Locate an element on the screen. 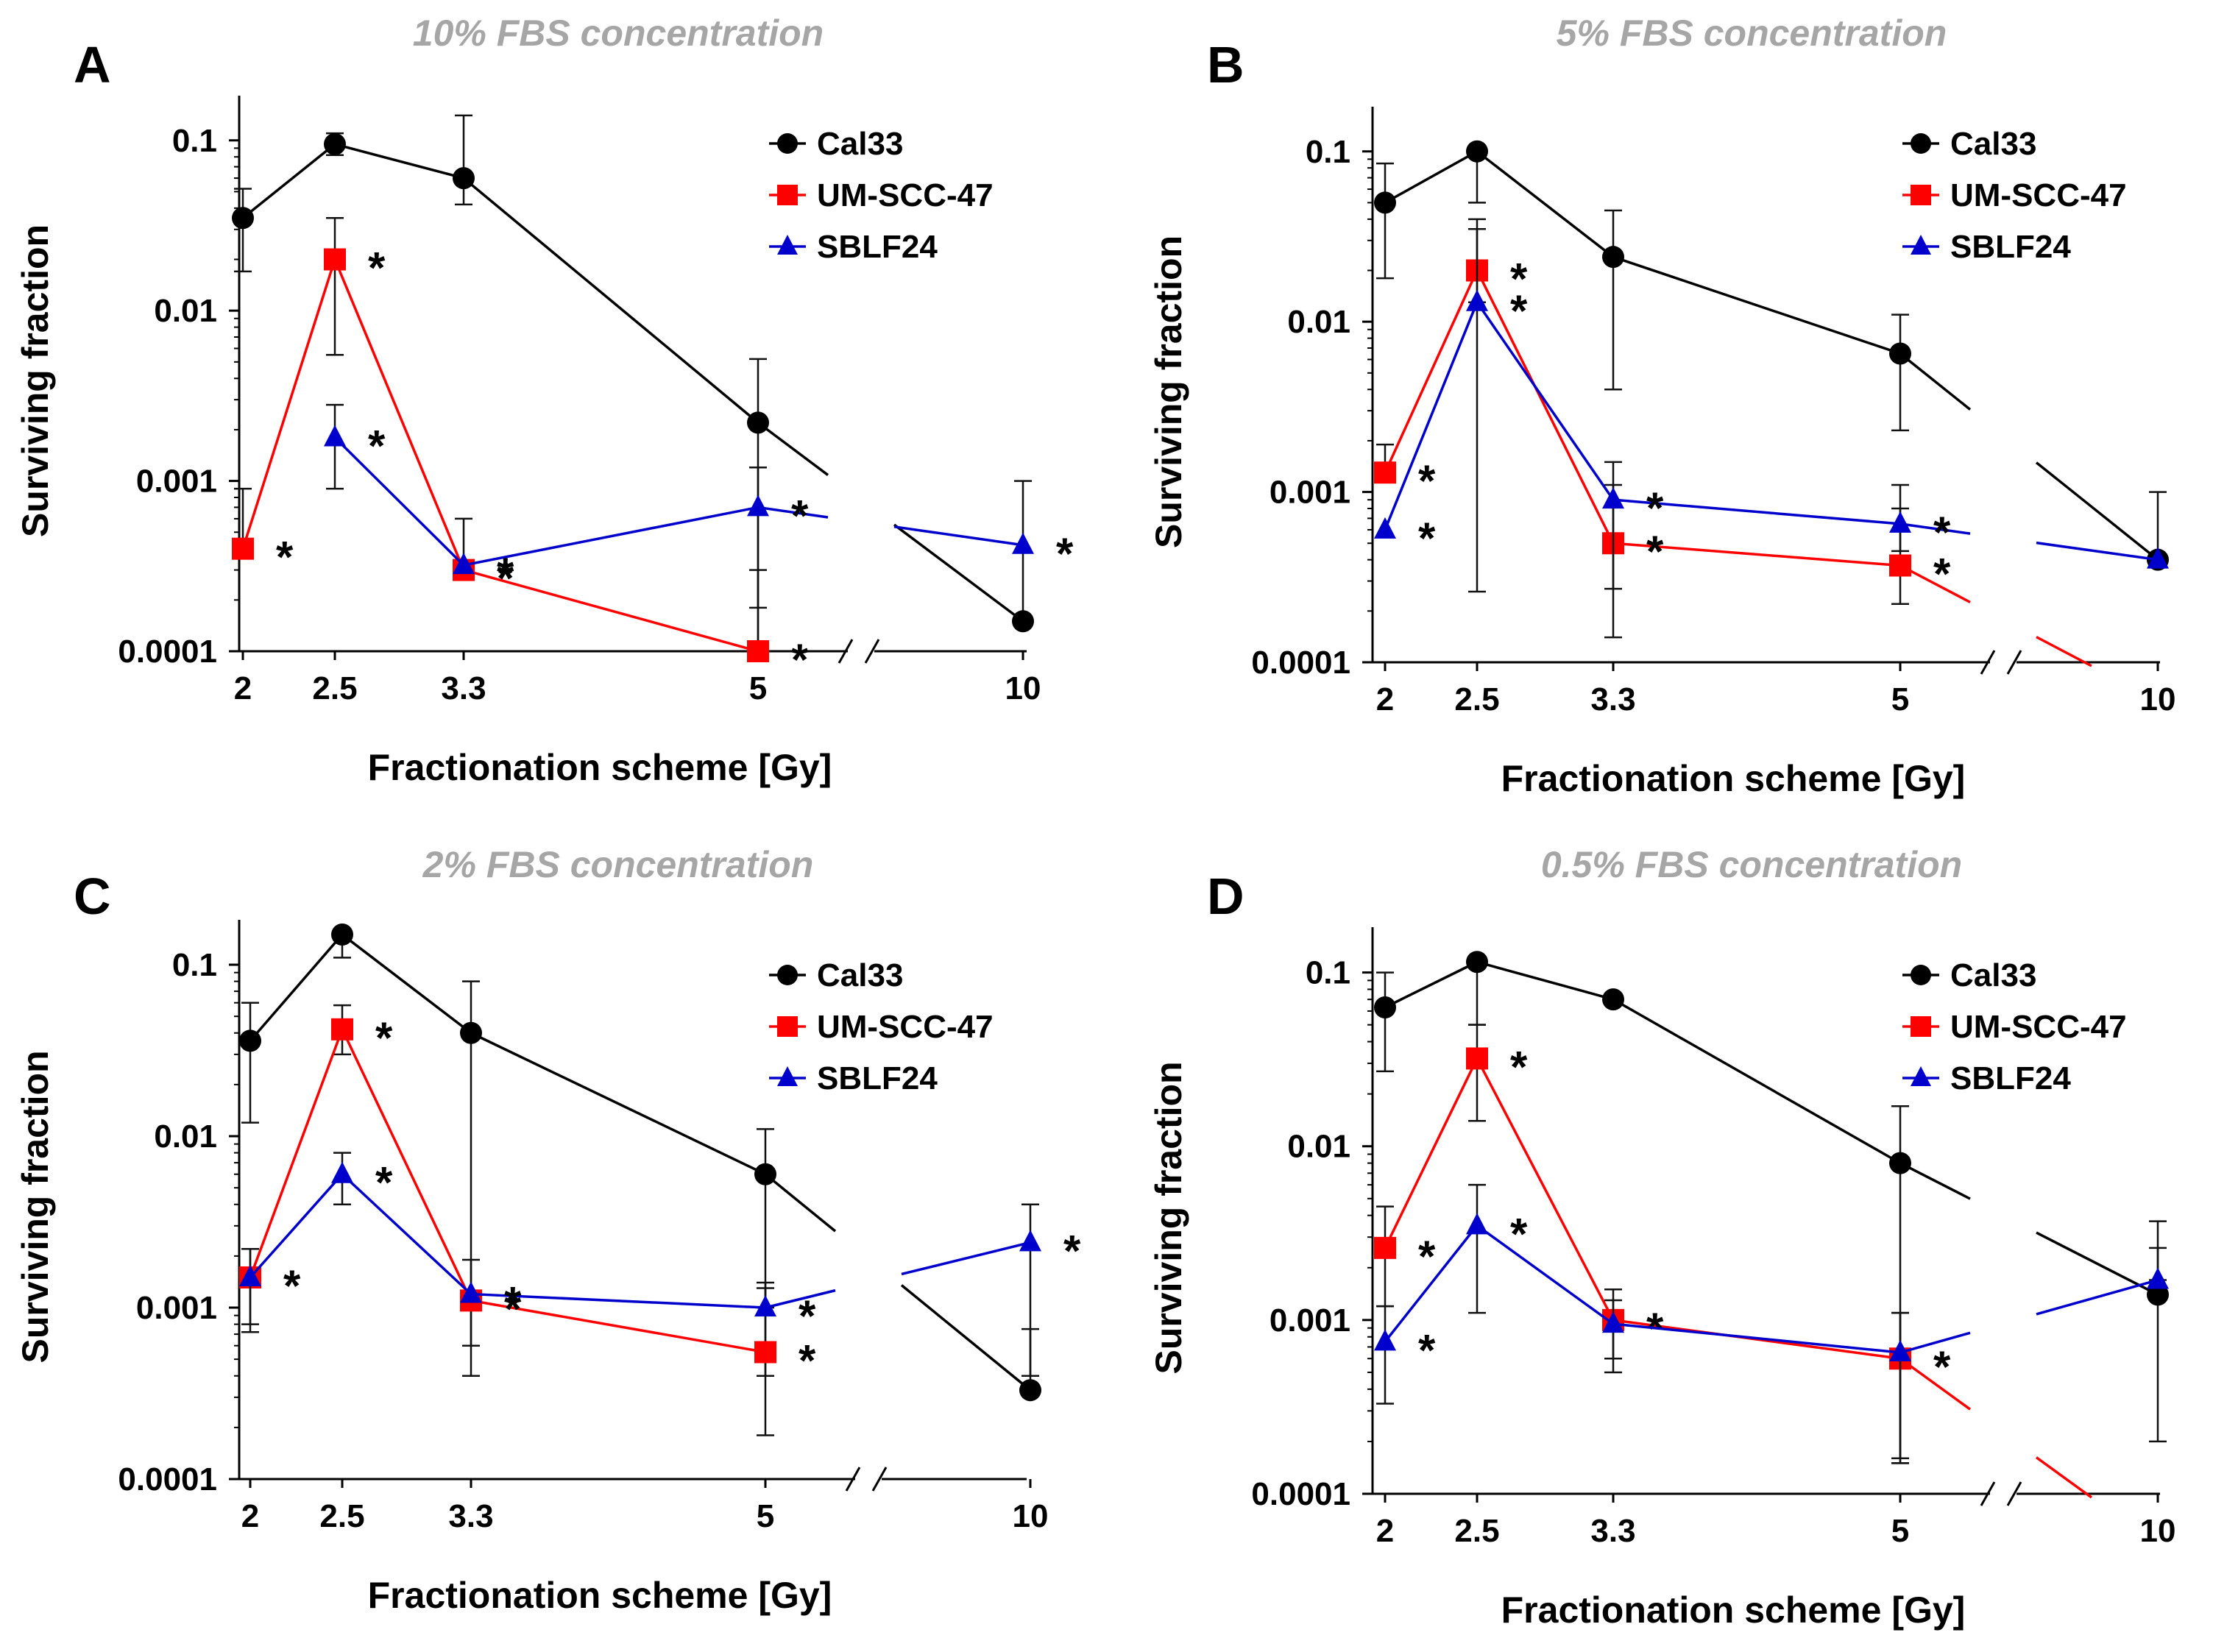 This screenshot has height=1652, width=2213. panel-title: 10% FBS concentration is located at coordinates (618, 33).